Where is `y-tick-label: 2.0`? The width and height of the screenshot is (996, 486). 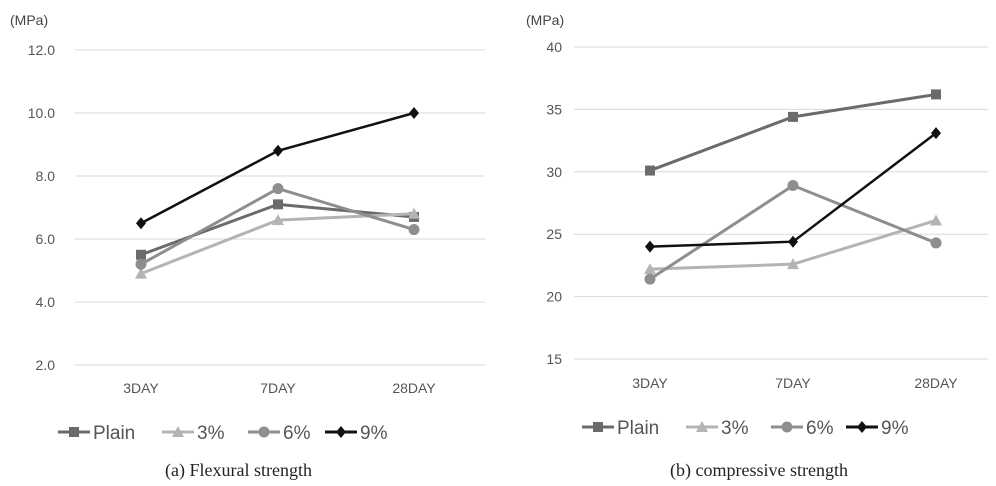 y-tick-label: 2.0 is located at coordinates (46, 365).